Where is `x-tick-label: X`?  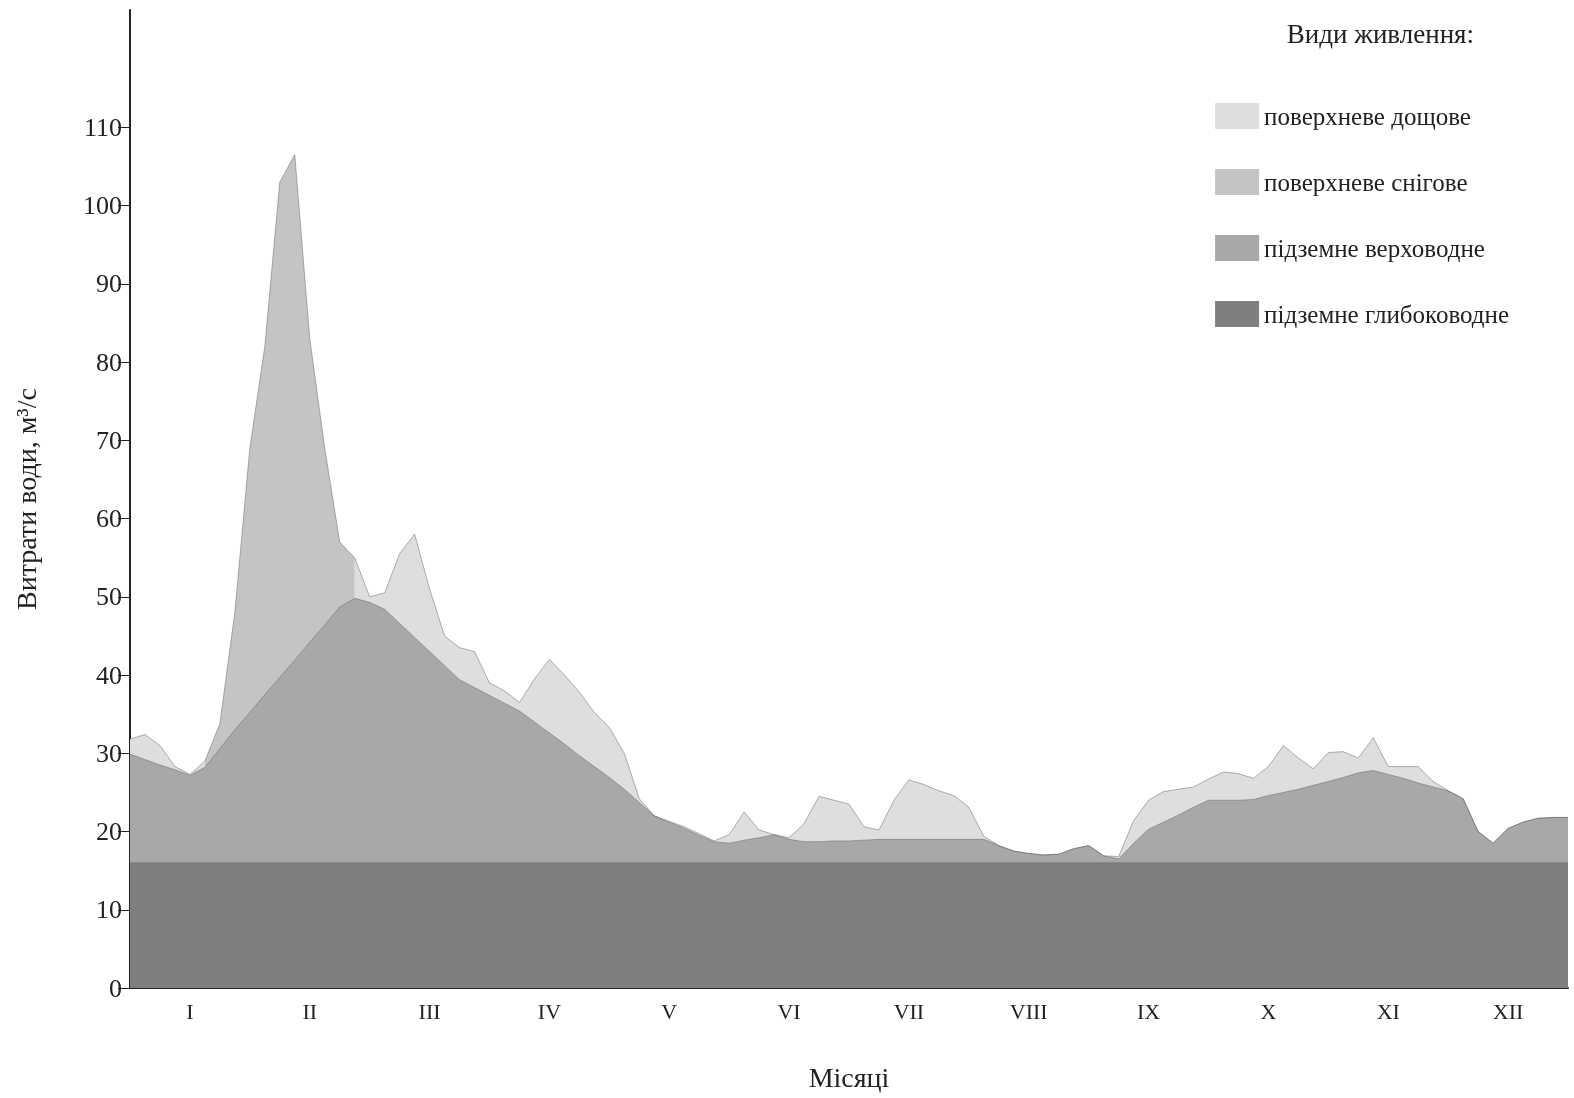 x-tick-label: X is located at coordinates (1268, 1011).